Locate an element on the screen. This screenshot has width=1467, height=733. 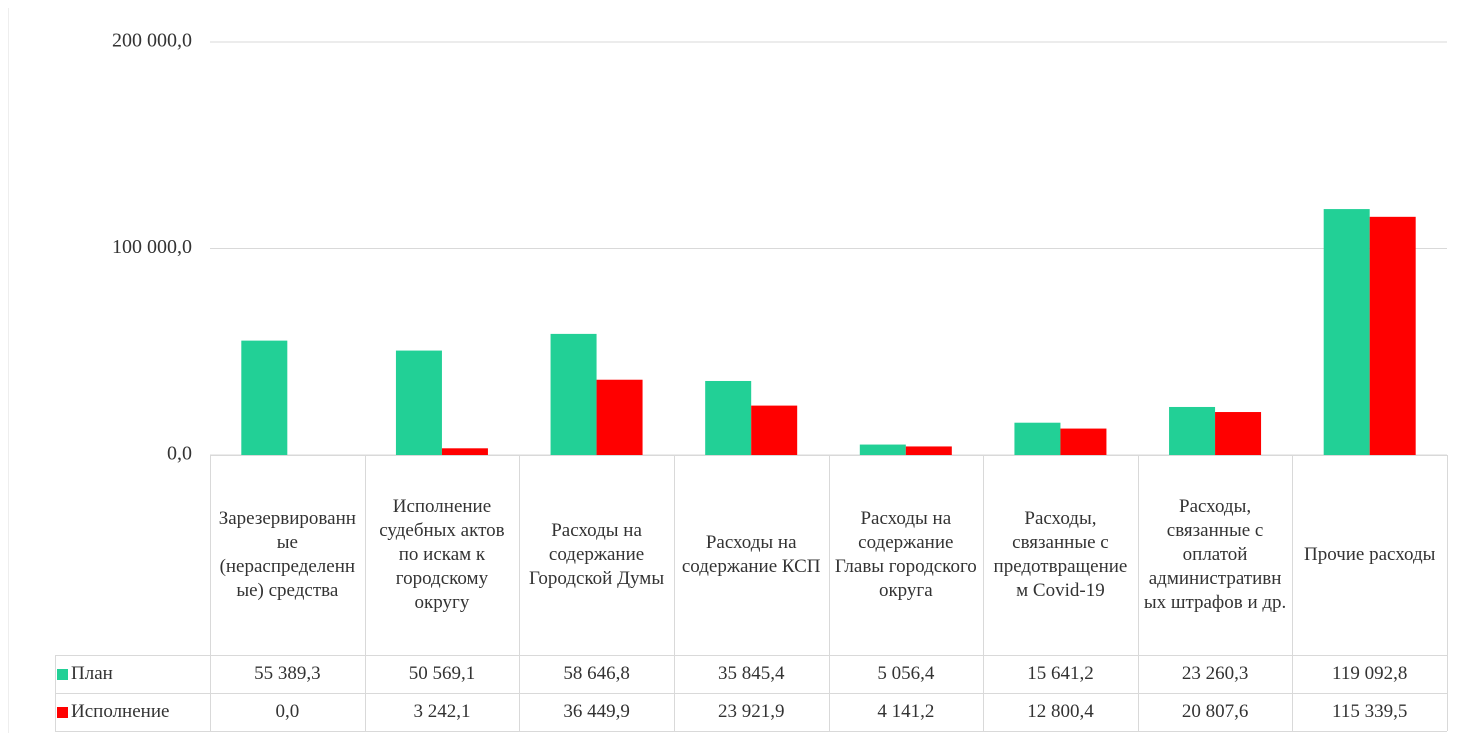
table-value: 36 449,9 is located at coordinates (596, 711).